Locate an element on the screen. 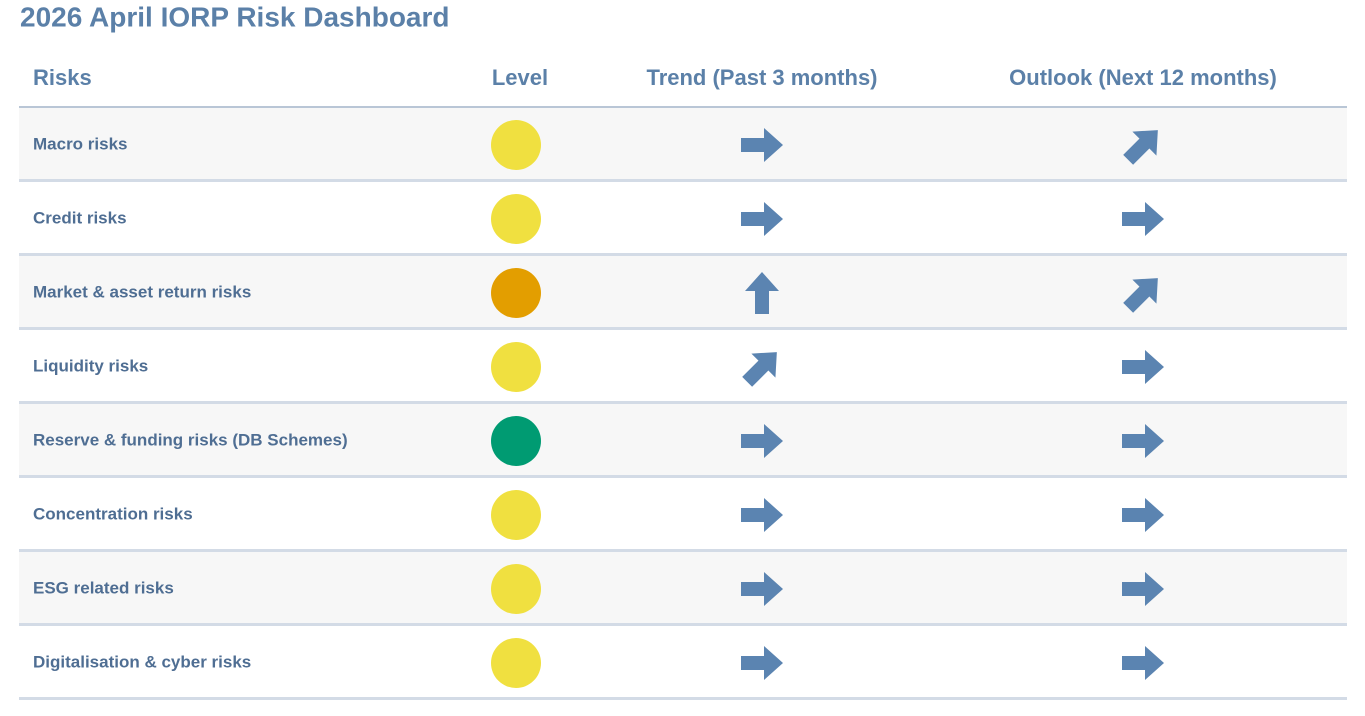  column-header: Trend (Past 3 months) is located at coordinates (761, 77).